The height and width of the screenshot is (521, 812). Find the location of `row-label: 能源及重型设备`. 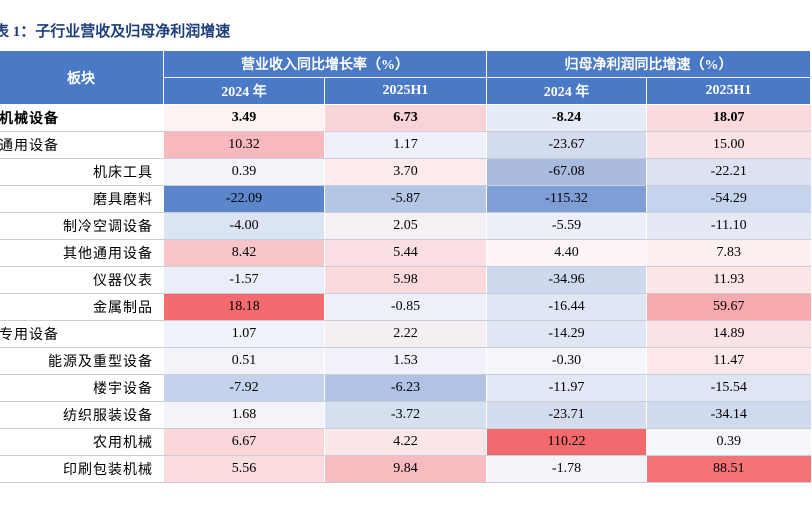

row-label: 能源及重型设备 is located at coordinates (82, 361).